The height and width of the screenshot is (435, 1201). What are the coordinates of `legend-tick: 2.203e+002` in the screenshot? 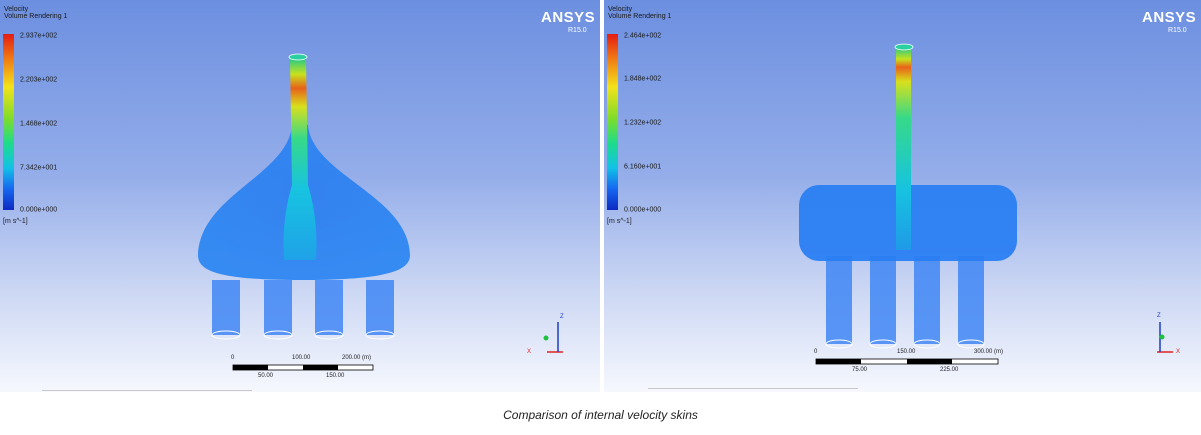 It's located at (39, 80).